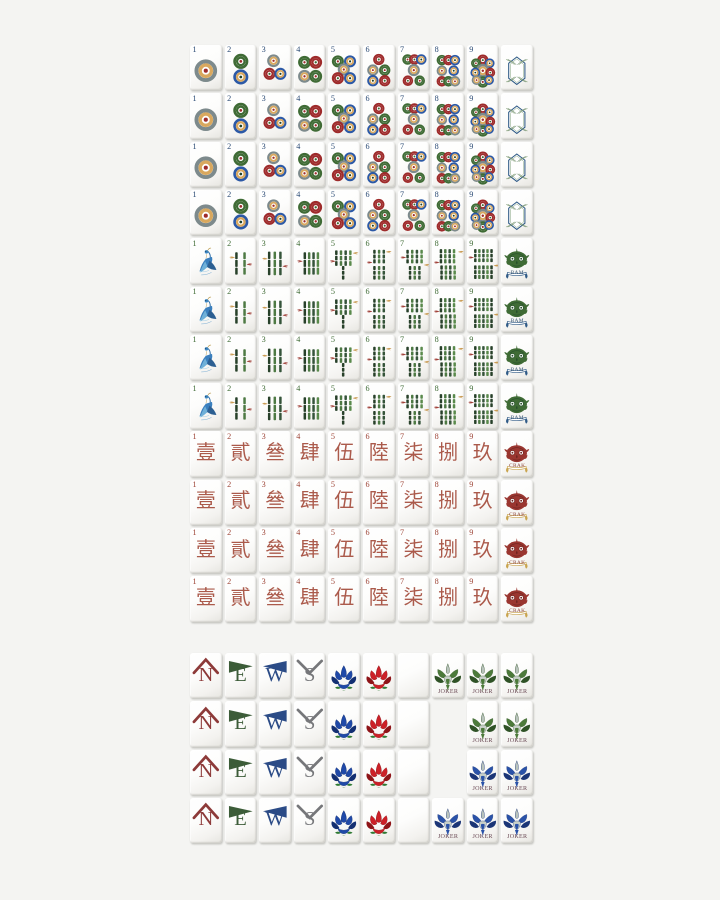 The width and height of the screenshot is (720, 900). What do you see at coordinates (344, 116) in the screenshot?
I see `tile-dots-5: 5` at bounding box center [344, 116].